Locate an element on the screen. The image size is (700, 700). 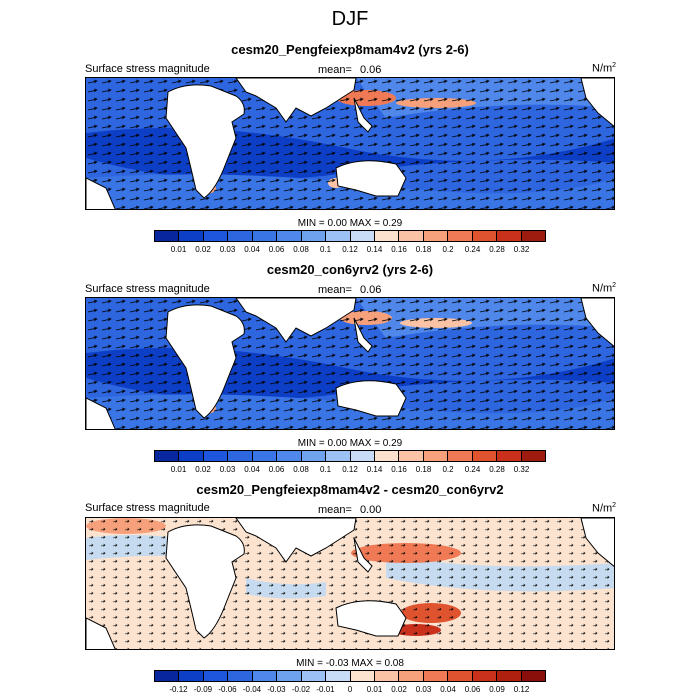
panel-3-mean-label: mean= is located at coordinates (335, 510).